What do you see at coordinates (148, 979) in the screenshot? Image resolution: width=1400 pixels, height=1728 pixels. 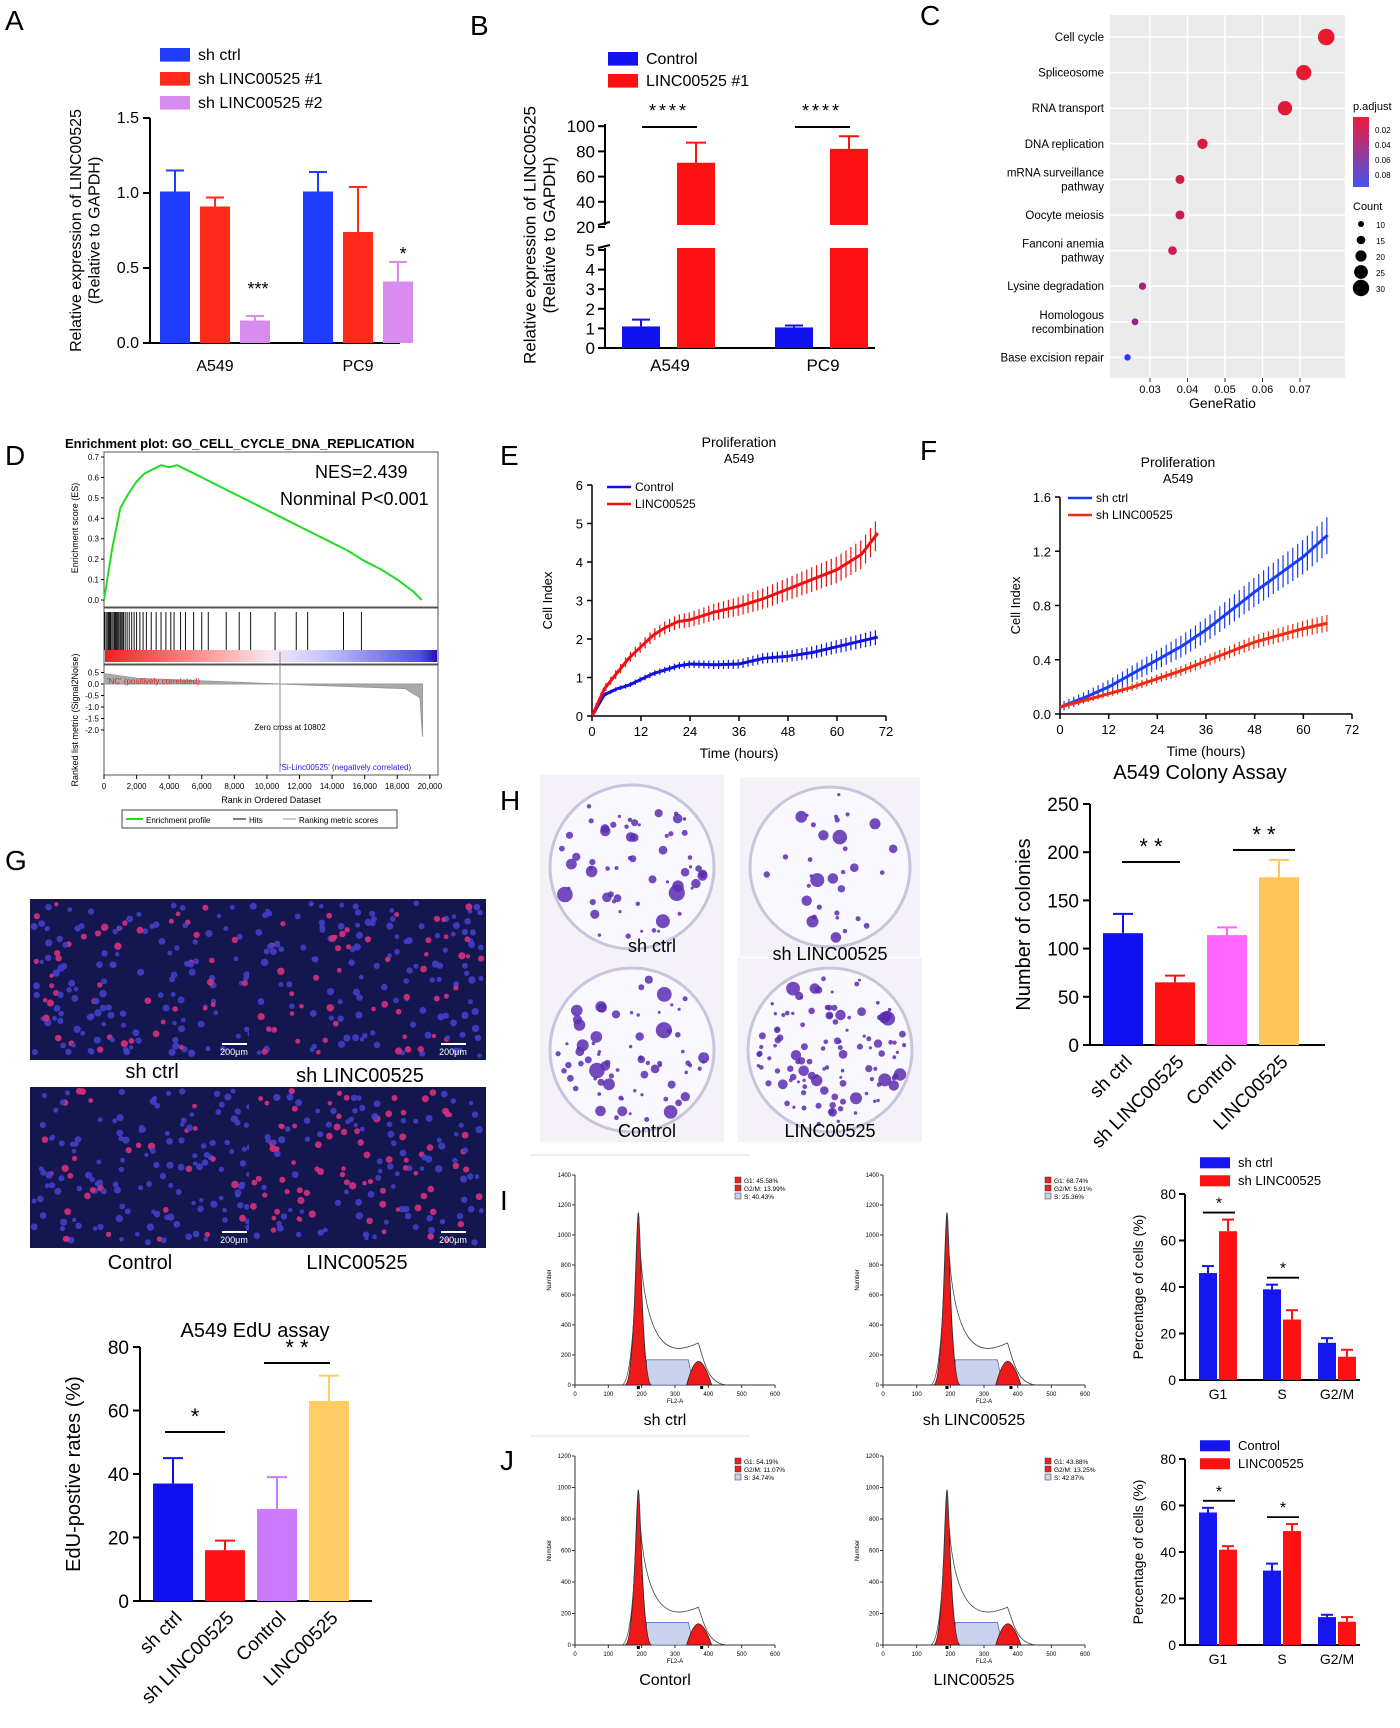 I see `microscopy-image` at bounding box center [148, 979].